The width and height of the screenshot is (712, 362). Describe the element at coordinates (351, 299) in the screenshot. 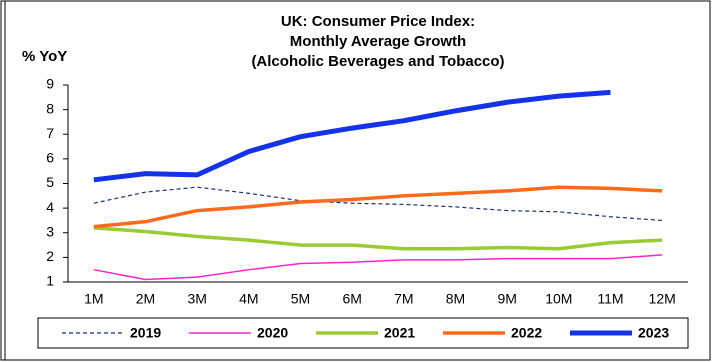

I see `x-tick-label: 6M` at that location.